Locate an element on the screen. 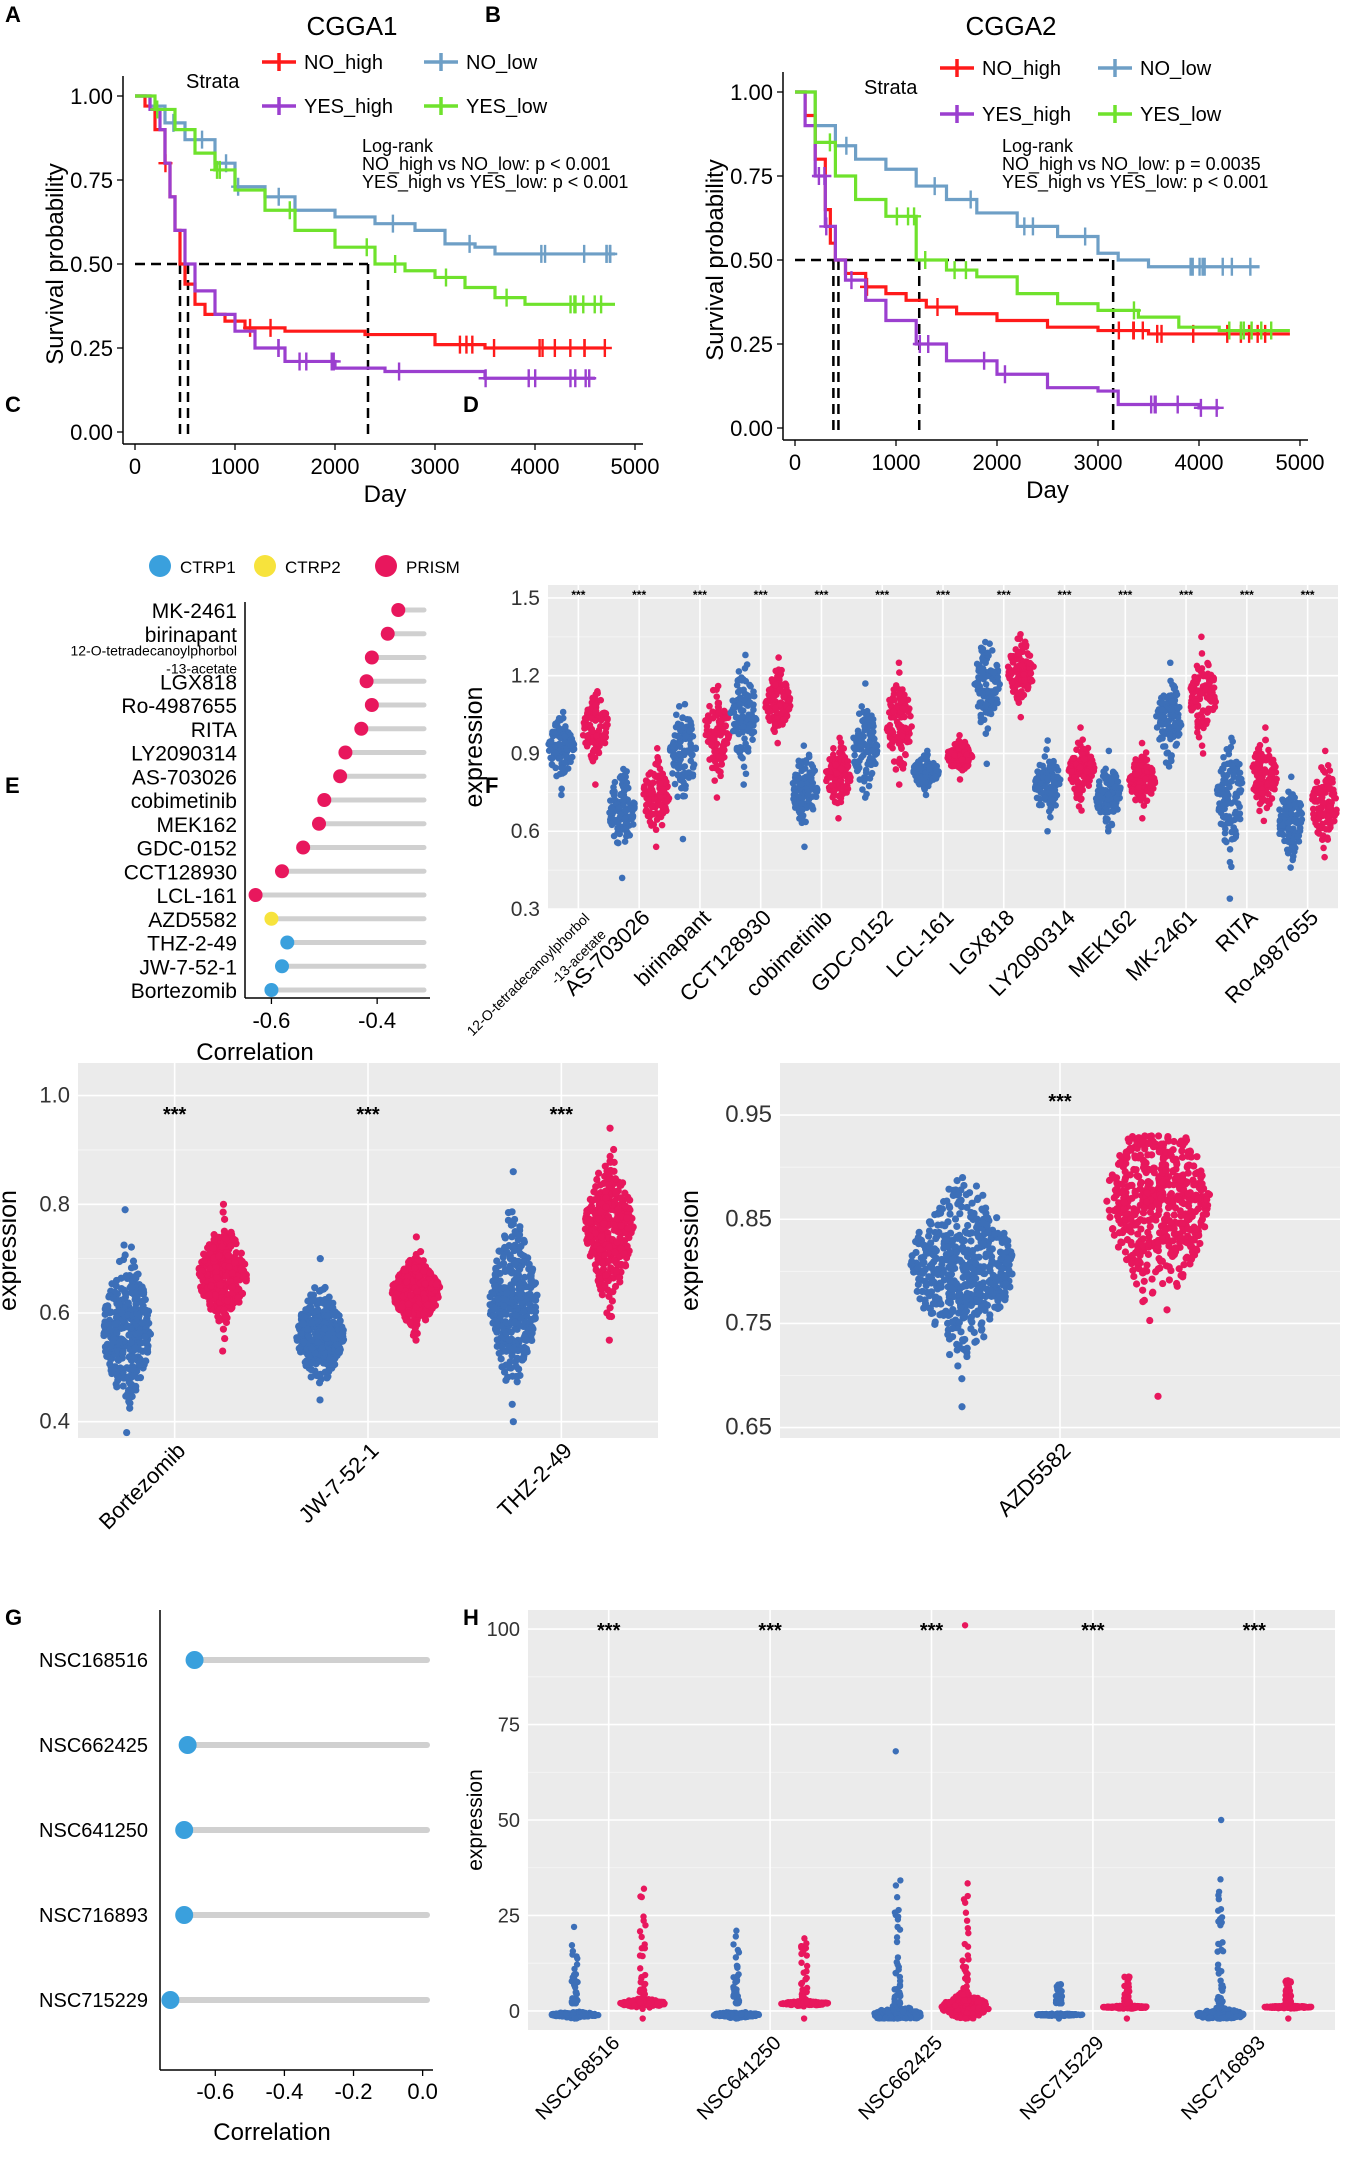 Image resolution: width=1365 pixels, height=2174 pixels. y-axis-title: expression is located at coordinates (474, 747).